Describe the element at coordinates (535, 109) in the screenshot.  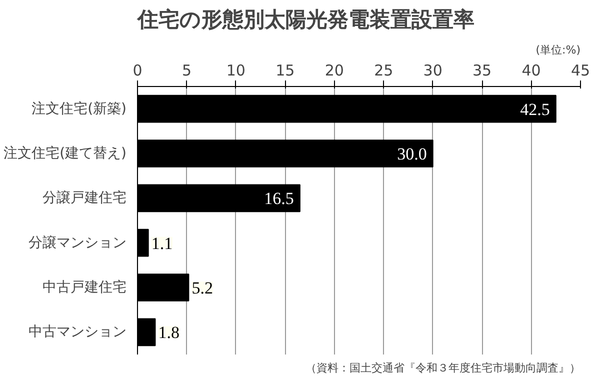
I see `data-label: 42.5` at that location.